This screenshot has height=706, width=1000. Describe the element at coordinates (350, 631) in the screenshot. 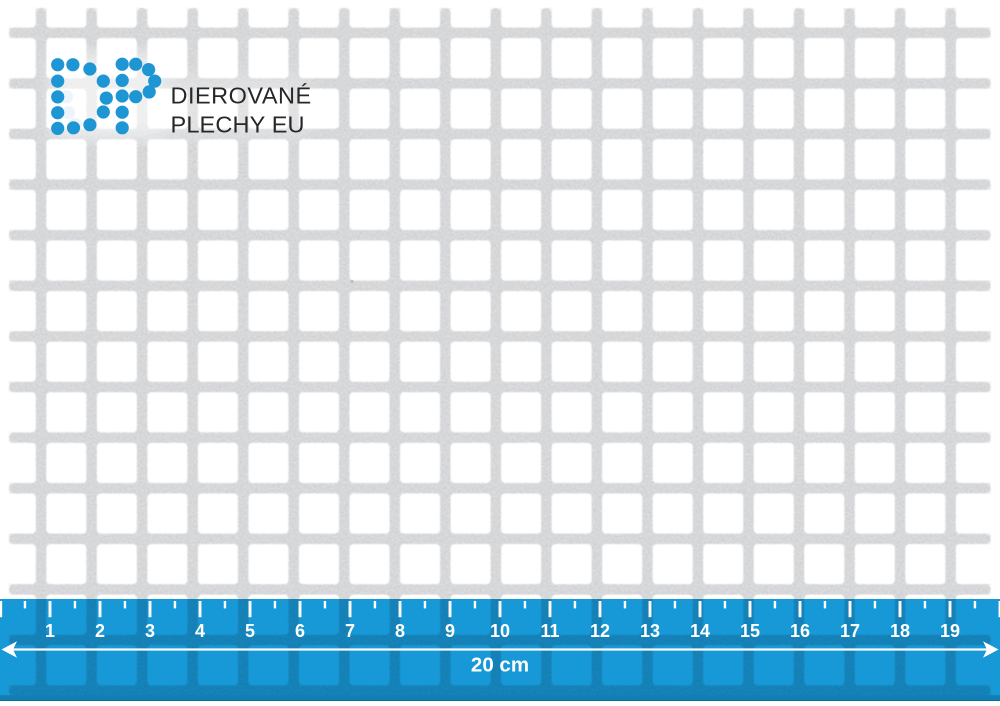

I see `svg-text: 7` at that location.